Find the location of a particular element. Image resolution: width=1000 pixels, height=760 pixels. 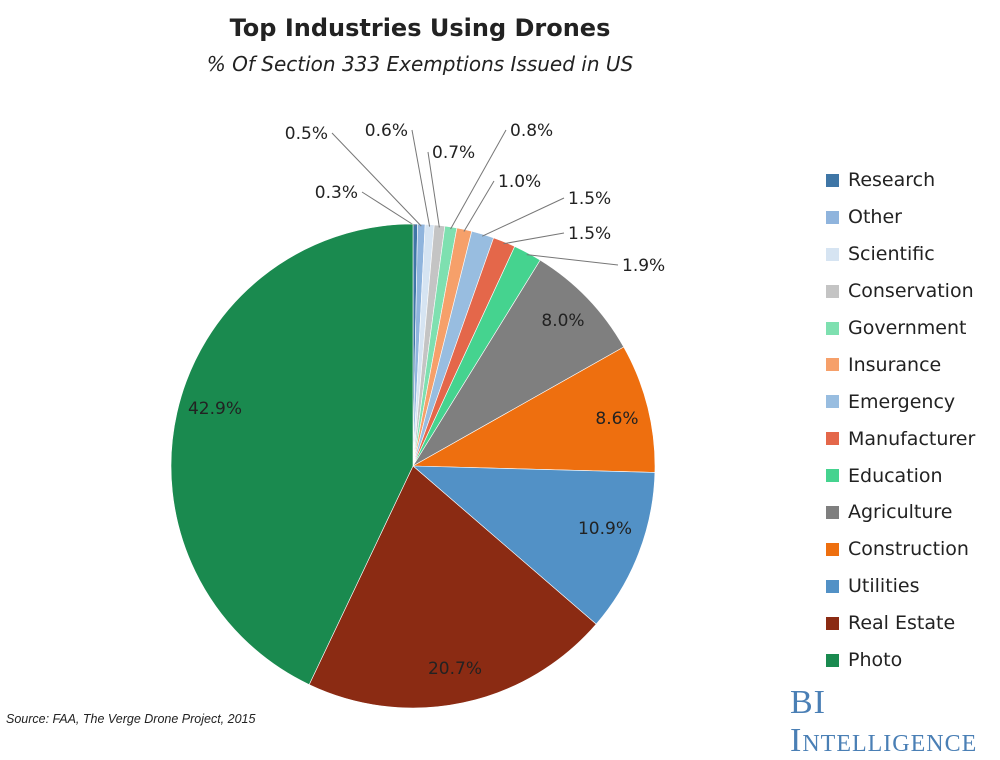

legend-item: Utilities is located at coordinates (900, 586).